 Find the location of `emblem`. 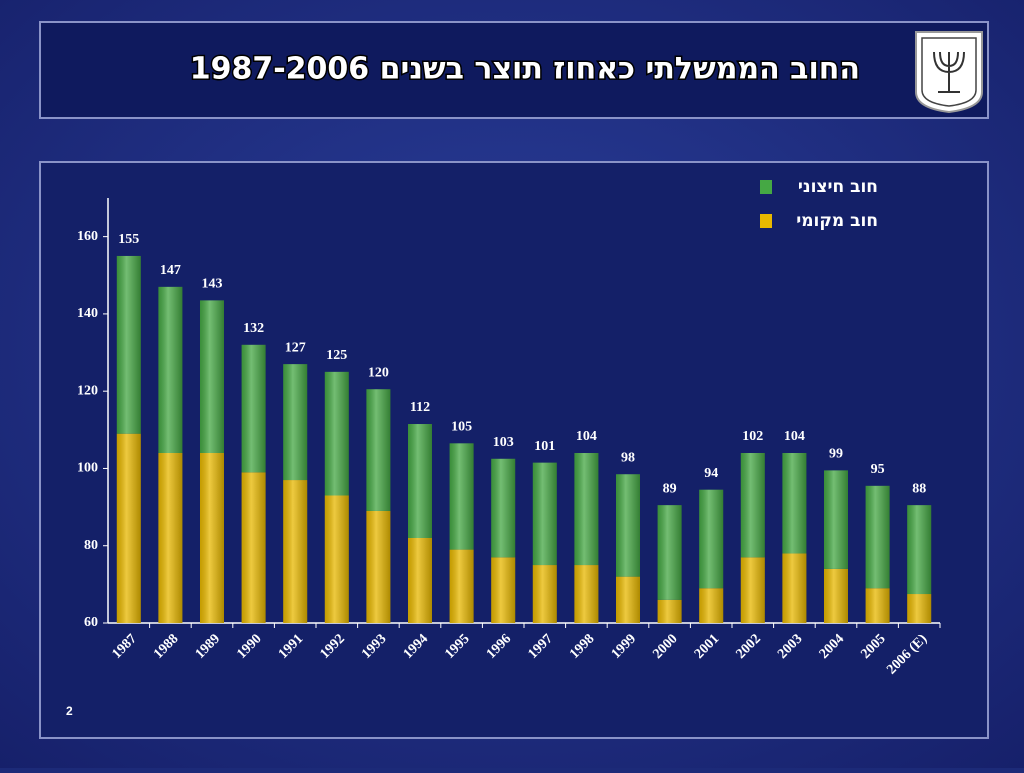

emblem is located at coordinates (949, 72).